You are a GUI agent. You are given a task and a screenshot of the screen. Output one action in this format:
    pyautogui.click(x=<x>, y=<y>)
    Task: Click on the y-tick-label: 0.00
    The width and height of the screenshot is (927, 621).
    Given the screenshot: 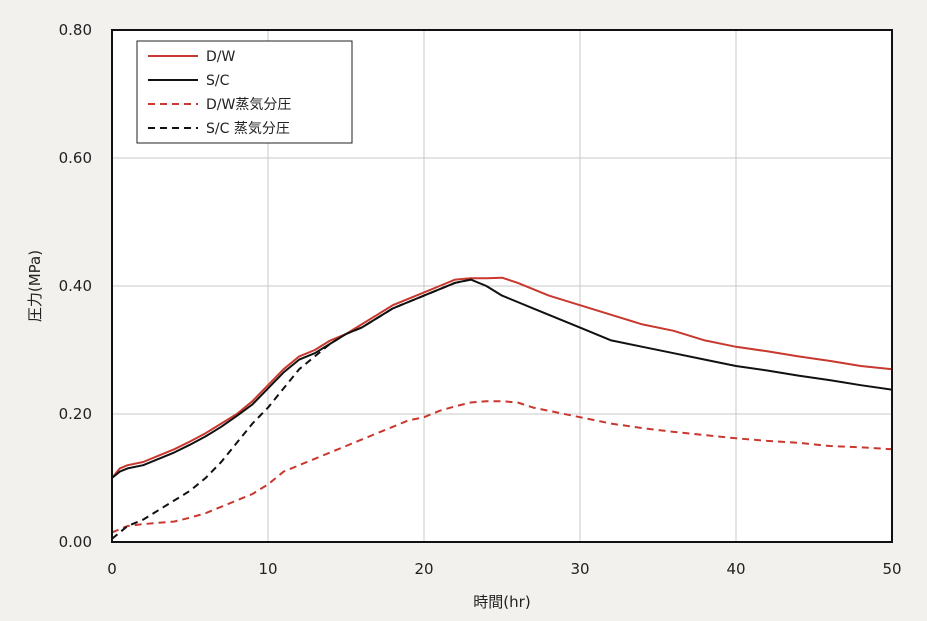 What is the action you would take?
    pyautogui.click(x=75, y=542)
    